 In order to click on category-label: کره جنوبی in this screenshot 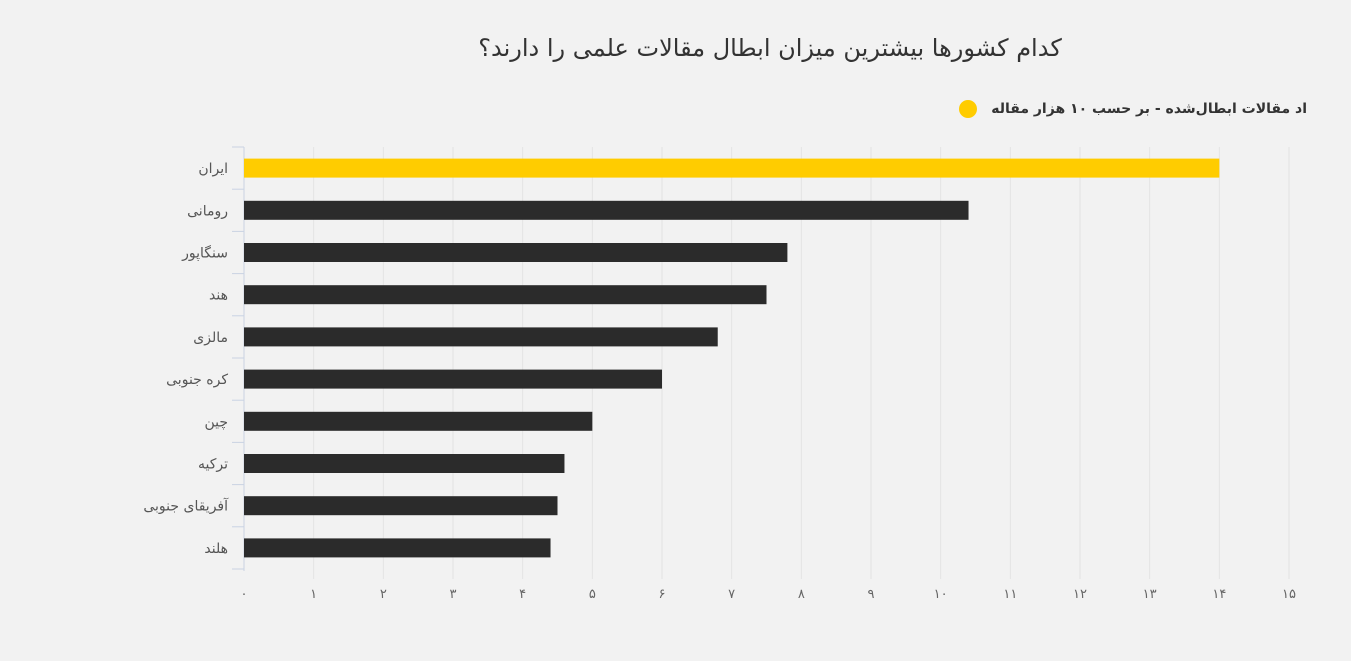, I will do `click(197, 380)`.